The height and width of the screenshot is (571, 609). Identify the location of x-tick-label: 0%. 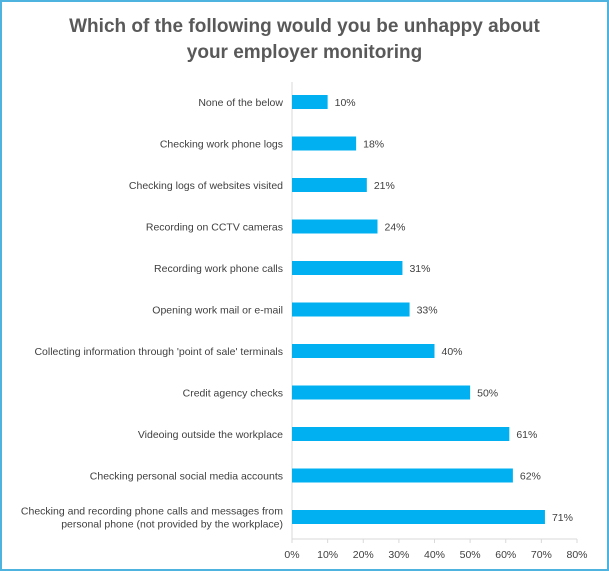
(291, 555).